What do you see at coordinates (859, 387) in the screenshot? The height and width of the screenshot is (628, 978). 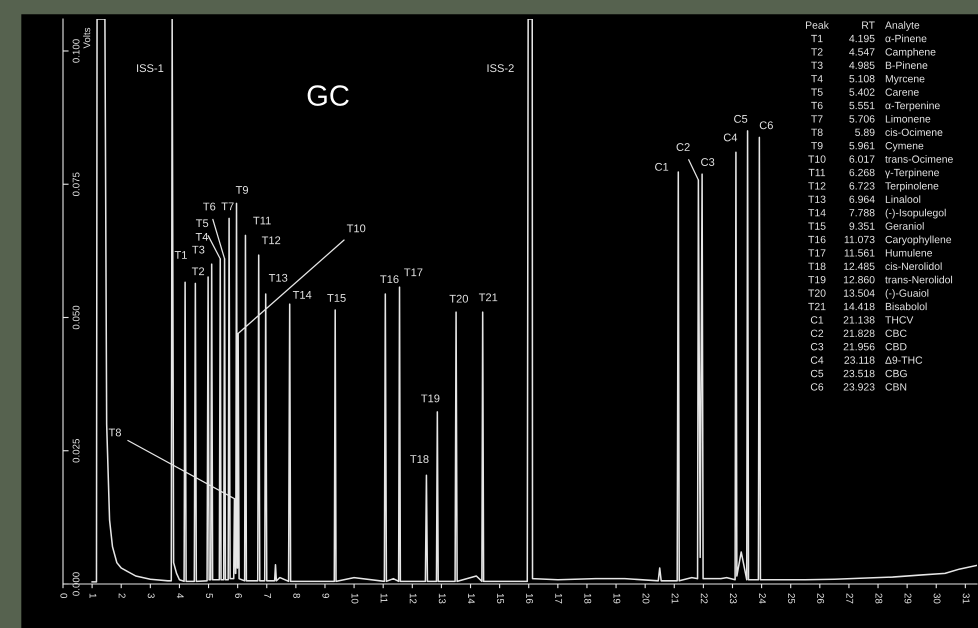 I see `annotation: 23.923` at bounding box center [859, 387].